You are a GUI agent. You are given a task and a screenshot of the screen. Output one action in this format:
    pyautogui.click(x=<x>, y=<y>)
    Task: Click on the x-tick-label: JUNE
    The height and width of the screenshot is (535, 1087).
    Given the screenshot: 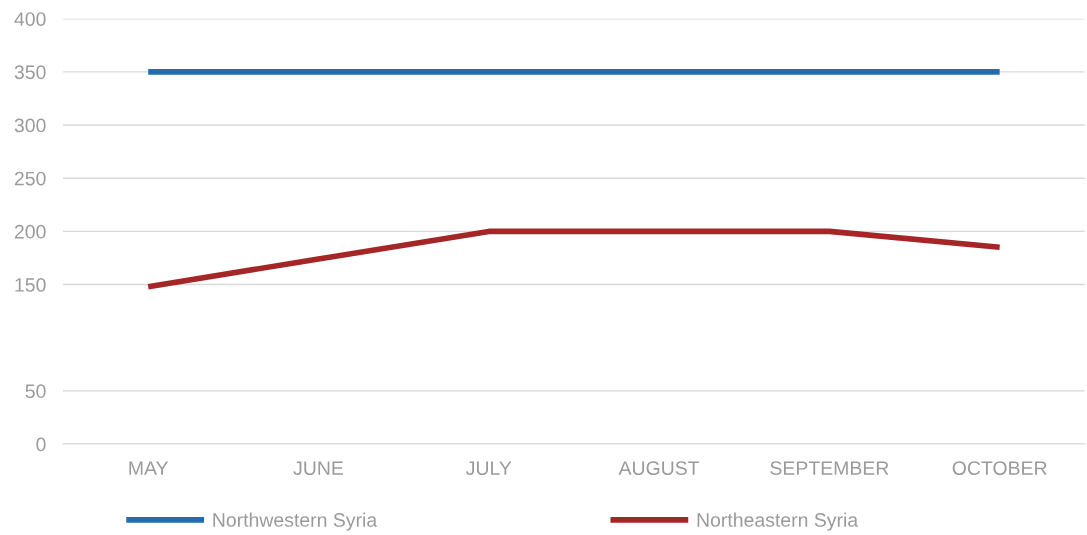 What is the action you would take?
    pyautogui.click(x=318, y=468)
    